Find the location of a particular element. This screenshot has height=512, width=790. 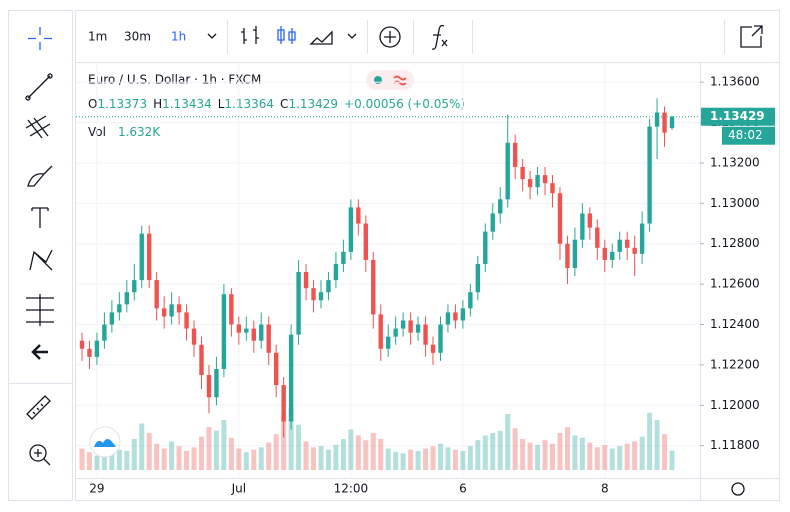

x-tick-label: 12:00 is located at coordinates (351, 489).